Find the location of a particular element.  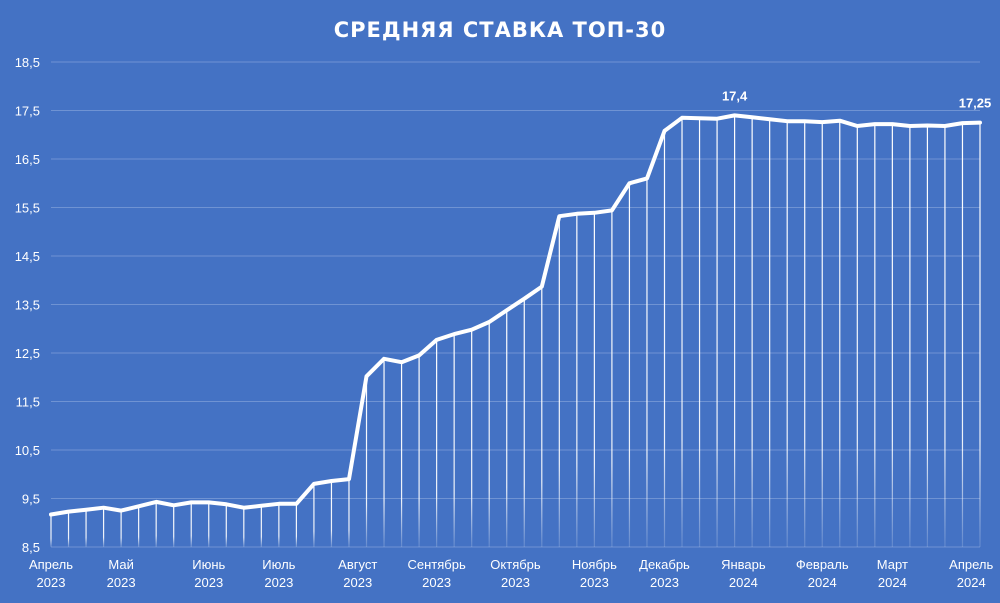

x-tick-month: Май is located at coordinates (120, 564).